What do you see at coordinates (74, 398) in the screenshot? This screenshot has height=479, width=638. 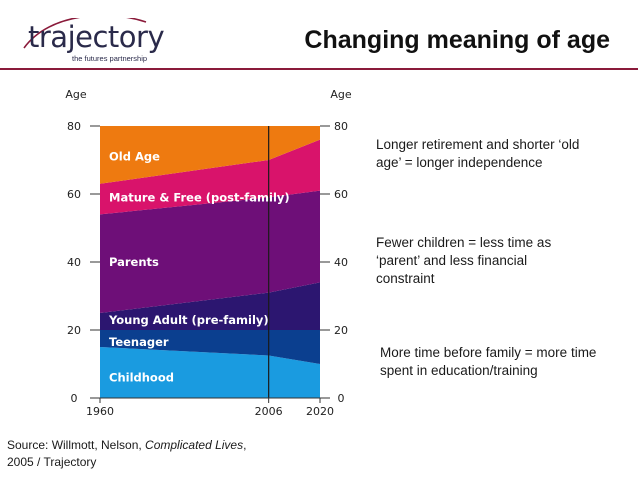 I see `left-tick-label: 0` at bounding box center [74, 398].